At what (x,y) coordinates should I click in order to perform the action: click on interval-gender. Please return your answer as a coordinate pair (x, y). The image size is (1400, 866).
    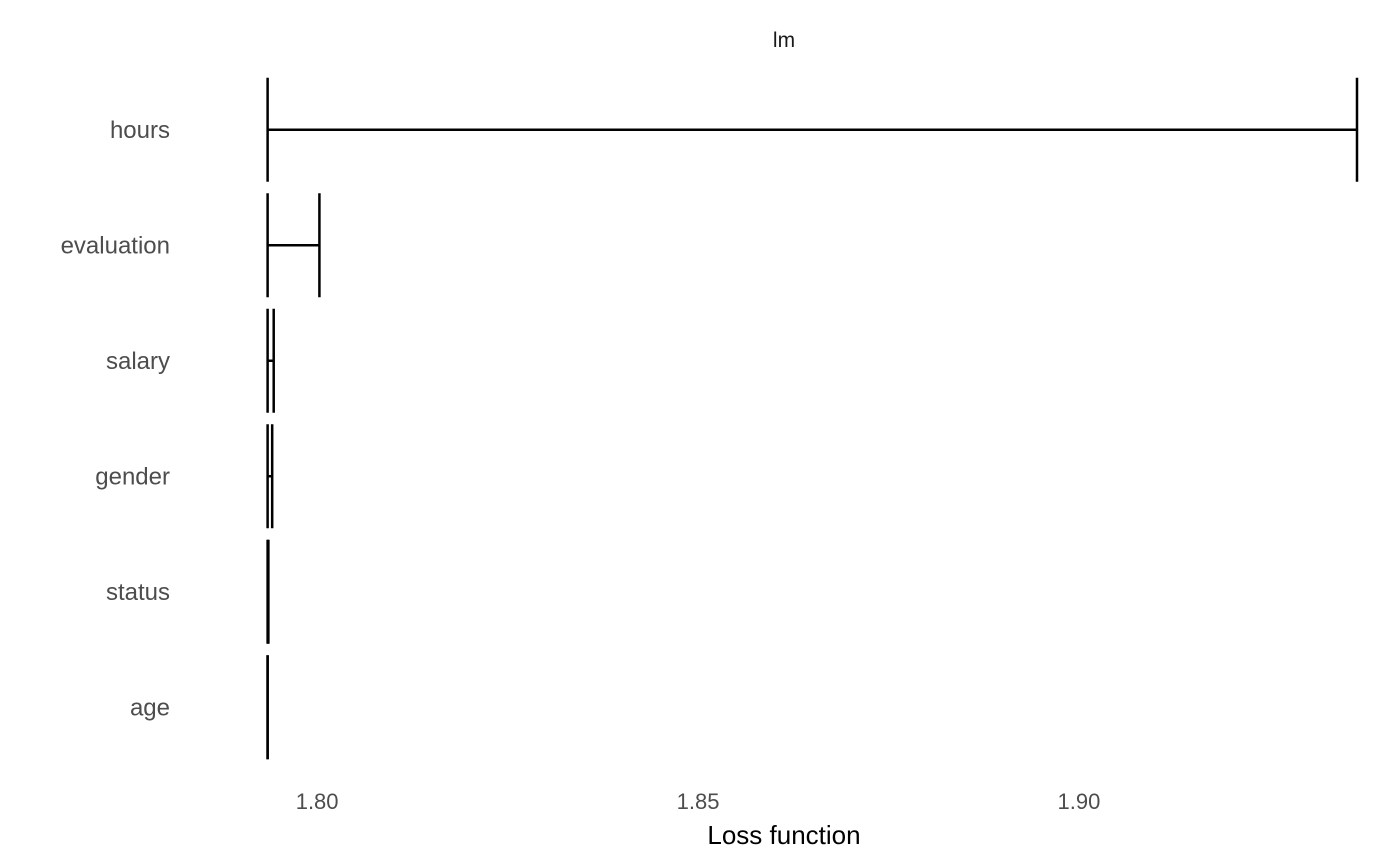
    Looking at the image, I should click on (270, 476).